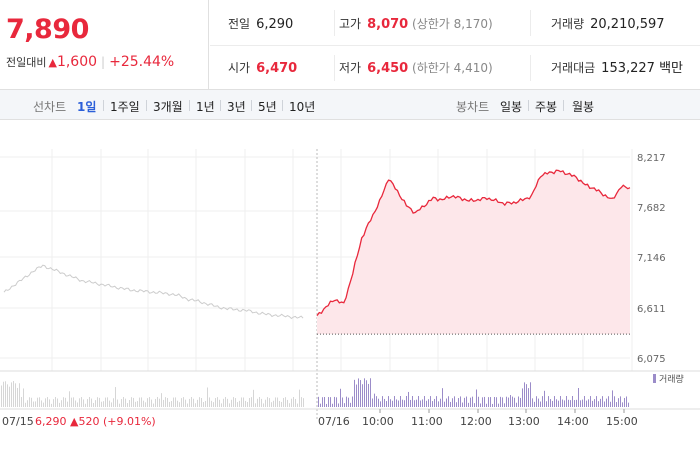 Image resolution: width=700 pixels, height=450 pixels. Describe the element at coordinates (90, 62) in the screenshot. I see `change-row: 전일대비 ▲1,600 | +25.44%` at that location.